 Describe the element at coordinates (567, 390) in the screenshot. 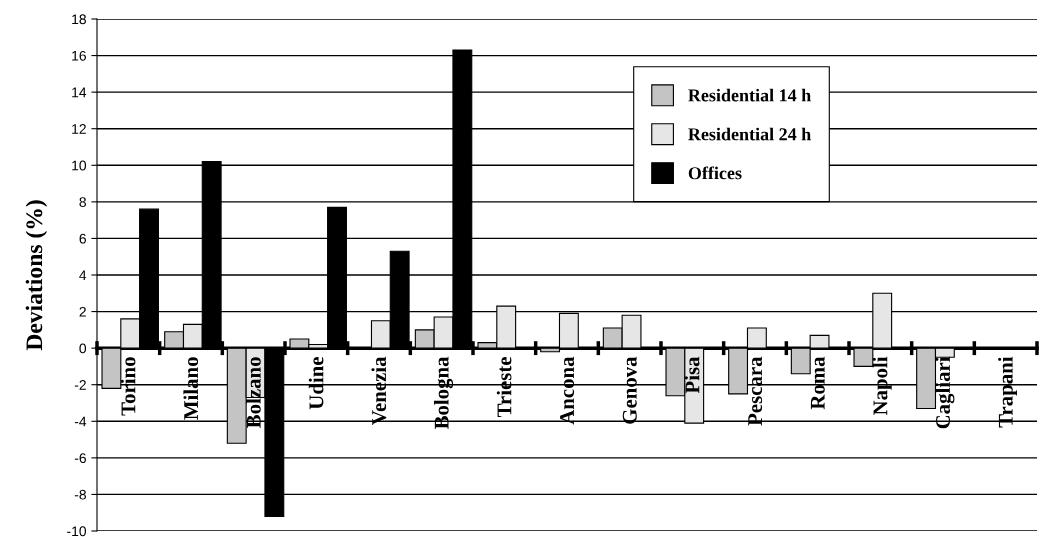

I see `x-tick-label: Ancona` at that location.